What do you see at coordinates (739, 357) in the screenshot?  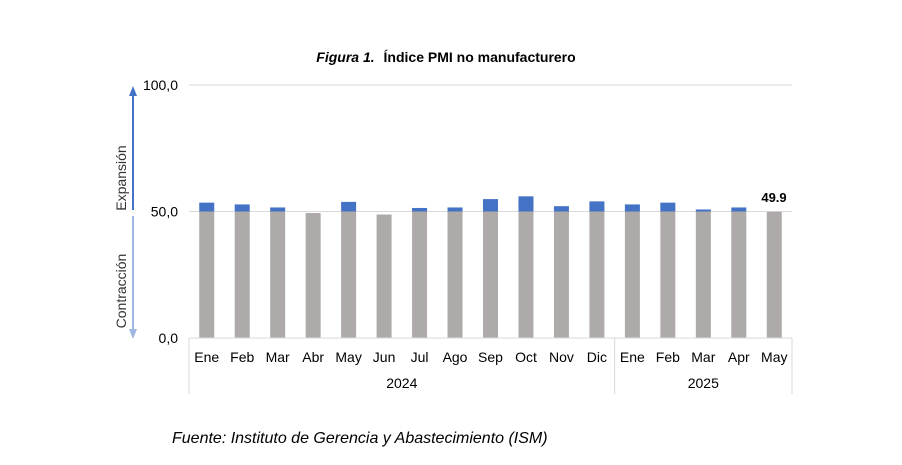 I see `x-tick-label: Apr` at bounding box center [739, 357].